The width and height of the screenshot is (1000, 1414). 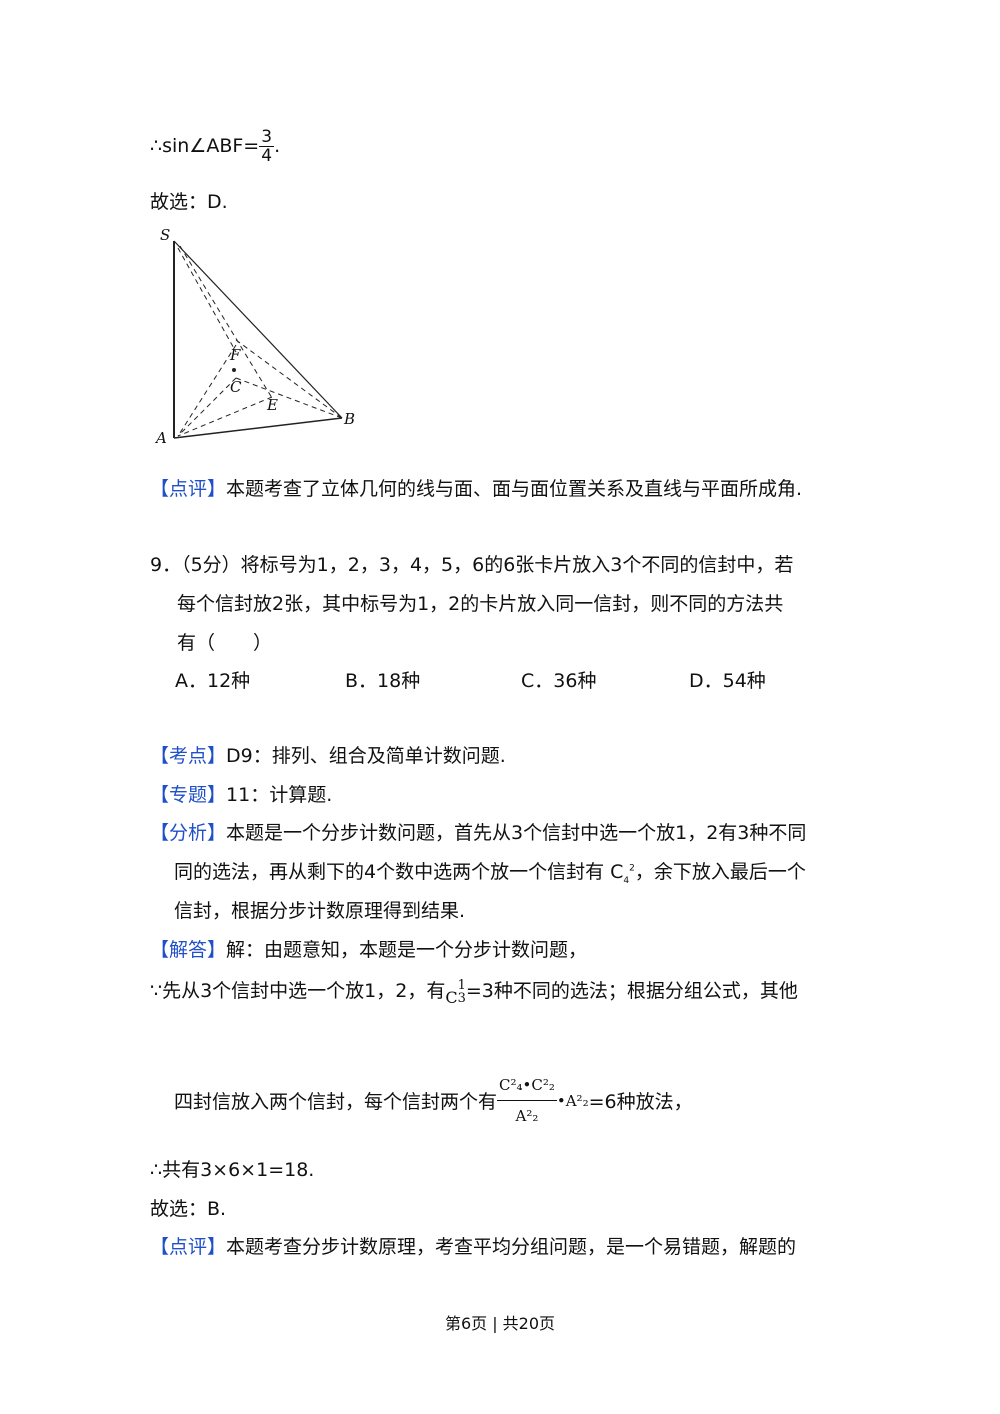 I want to click on prev-answer: 故选：D., so click(x=189, y=202).